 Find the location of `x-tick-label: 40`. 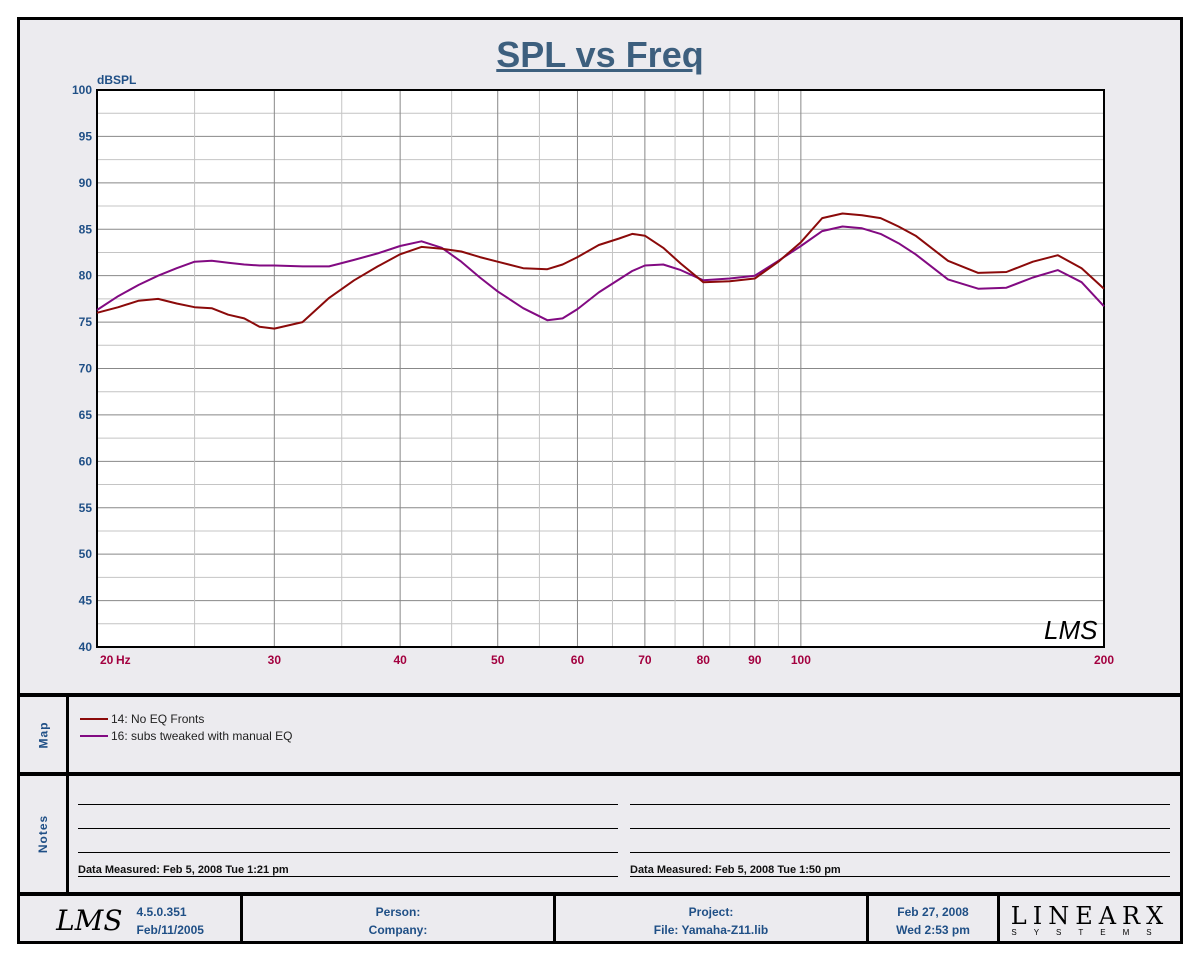

x-tick-label: 40 is located at coordinates (400, 660).